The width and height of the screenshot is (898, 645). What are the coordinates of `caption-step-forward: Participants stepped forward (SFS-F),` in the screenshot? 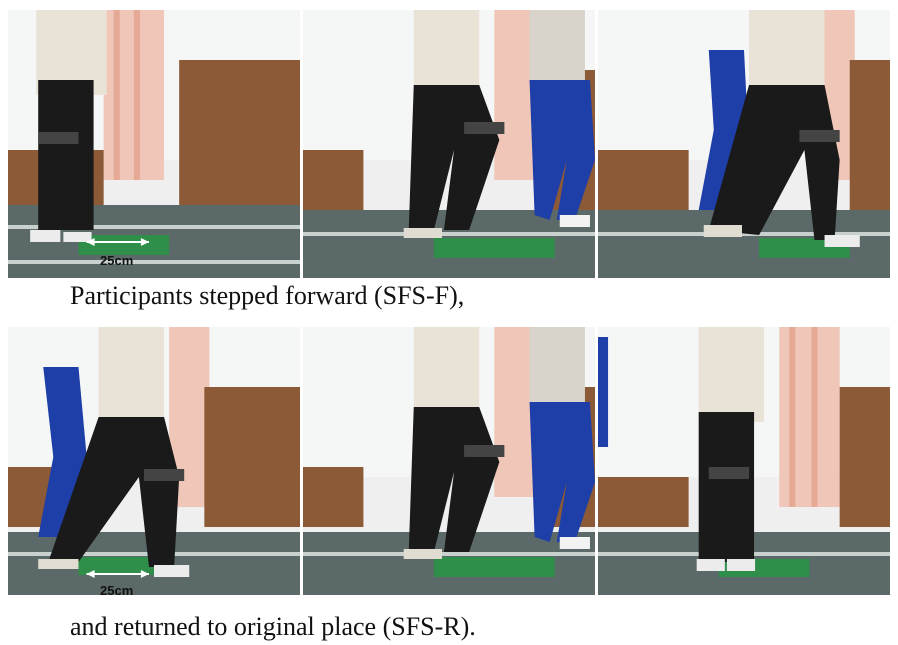 It's located at (267, 295).